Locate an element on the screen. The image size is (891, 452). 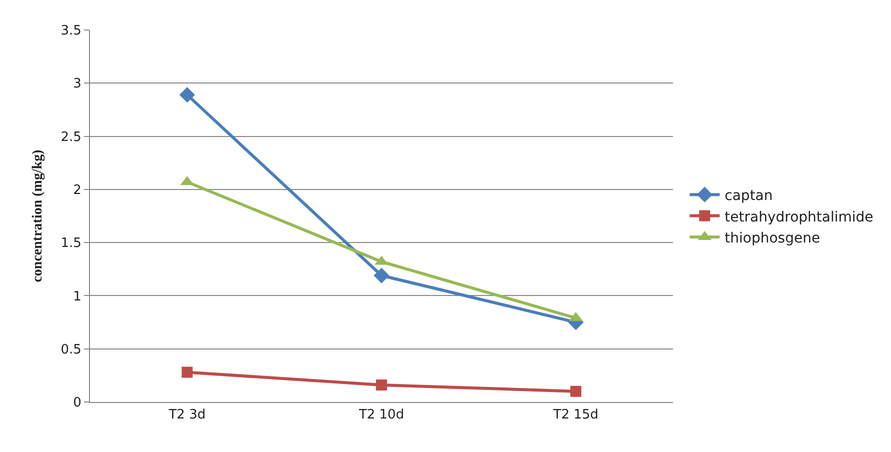
y-tick-label: 0.5 is located at coordinates (71, 350).